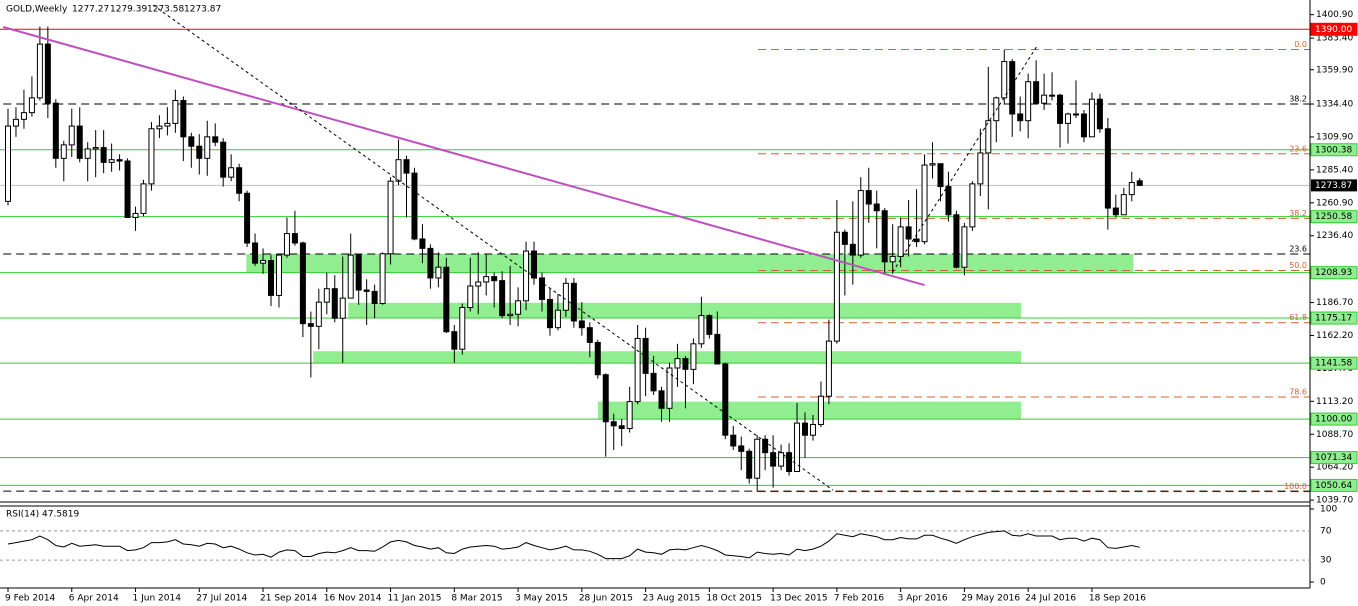  What do you see at coordinates (1326, 531) in the screenshot?
I see `rsi-tick-label: 70` at bounding box center [1326, 531].